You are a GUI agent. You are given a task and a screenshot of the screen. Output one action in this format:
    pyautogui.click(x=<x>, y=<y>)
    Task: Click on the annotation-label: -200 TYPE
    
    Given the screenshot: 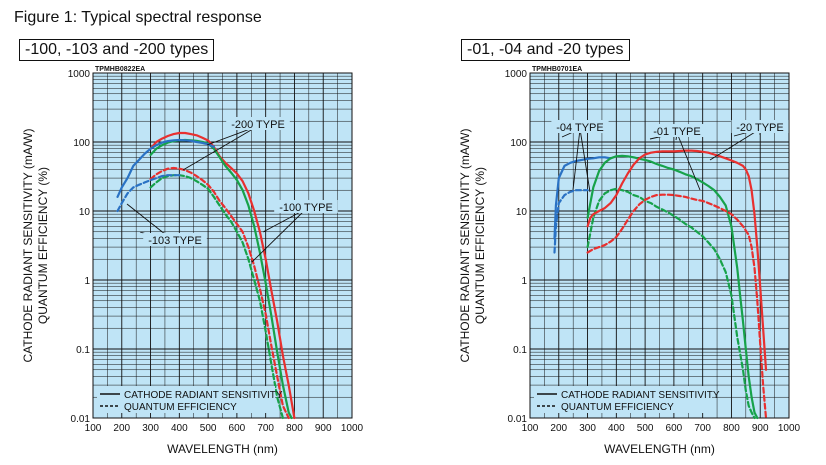 What is the action you would take?
    pyautogui.click(x=258, y=125)
    